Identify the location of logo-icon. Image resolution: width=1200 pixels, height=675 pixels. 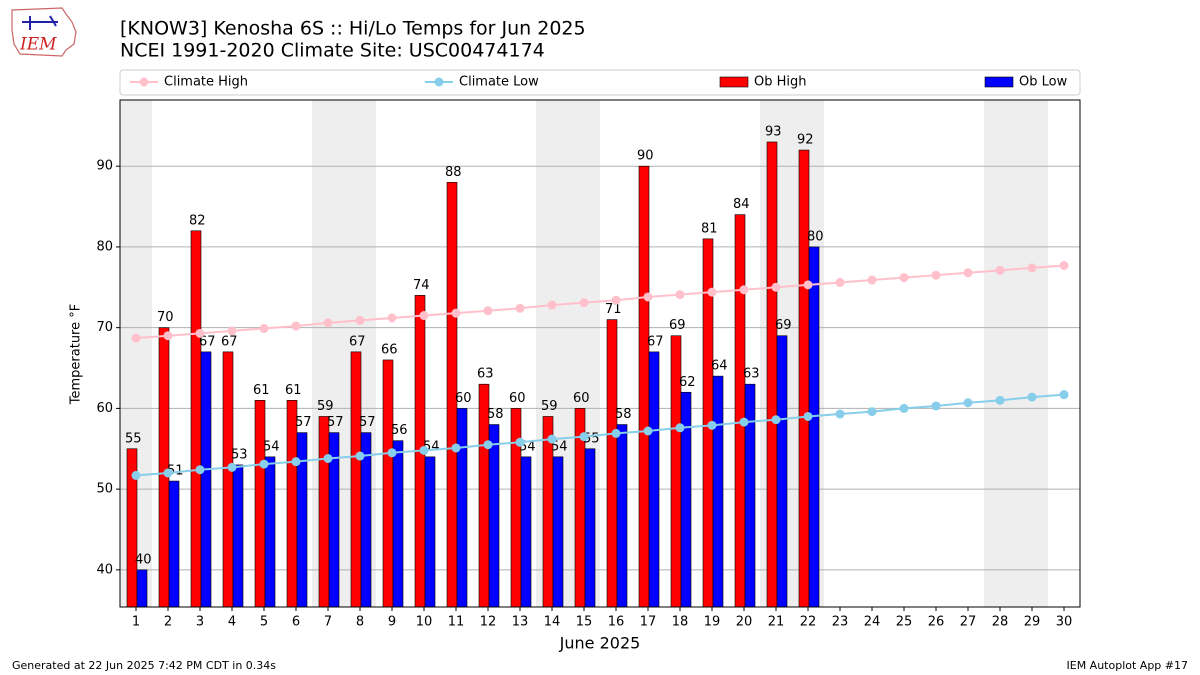
(40, 22).